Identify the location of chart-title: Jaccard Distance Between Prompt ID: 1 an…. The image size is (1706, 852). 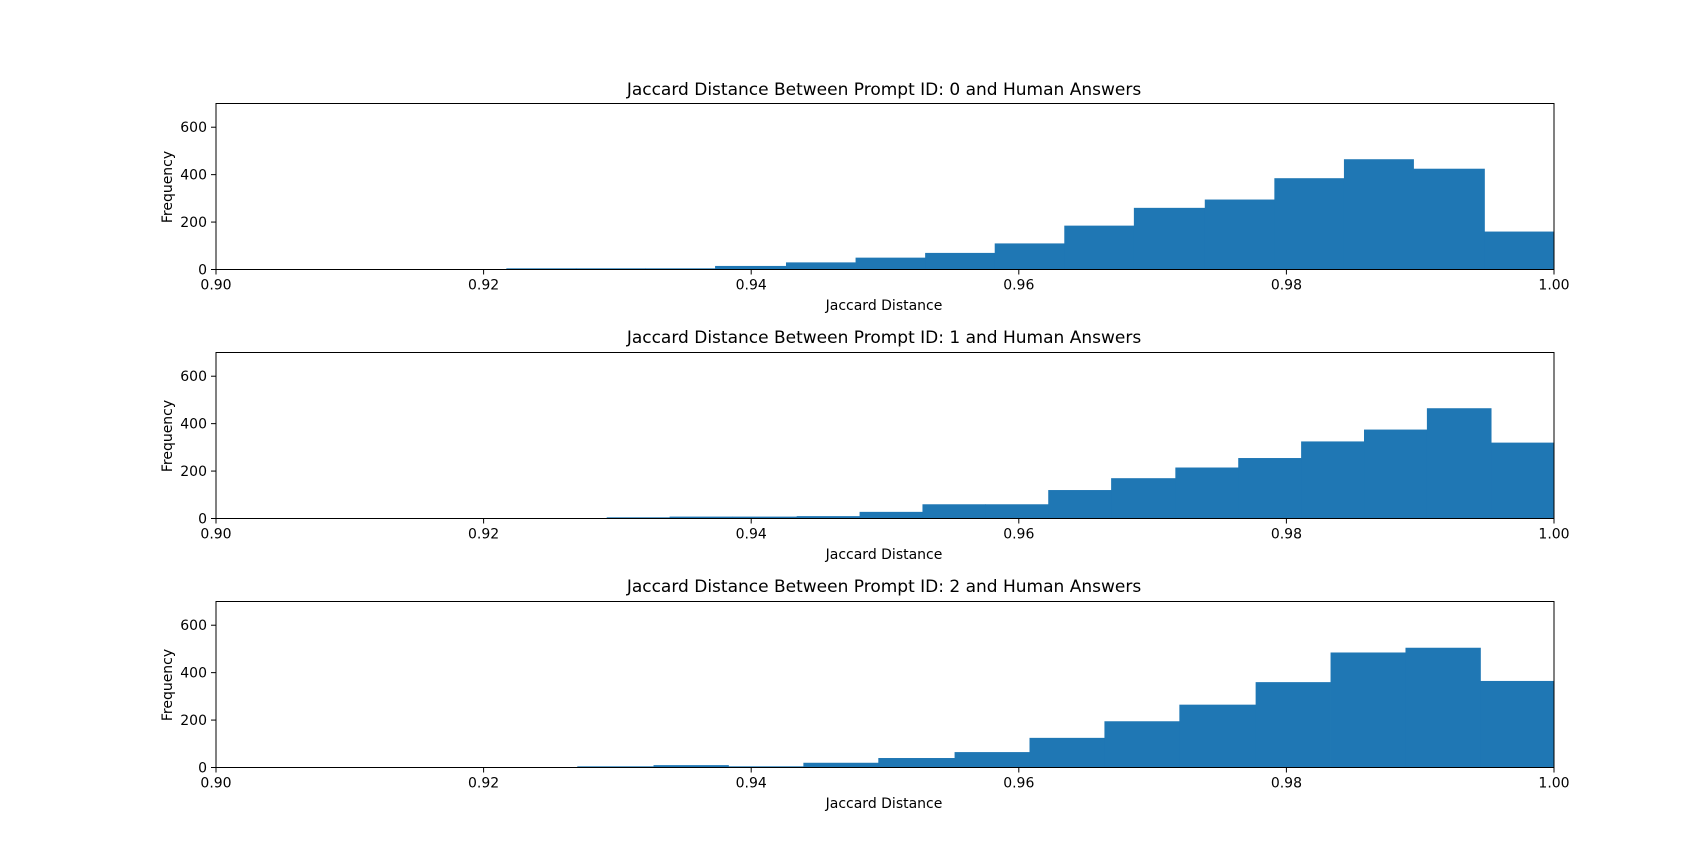
(884, 338).